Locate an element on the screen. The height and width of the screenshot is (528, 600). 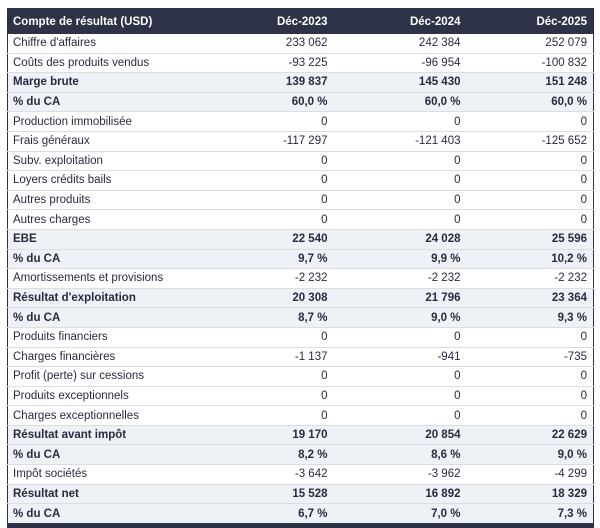
cell-dec-2024: 9,0 % is located at coordinates (400, 317).